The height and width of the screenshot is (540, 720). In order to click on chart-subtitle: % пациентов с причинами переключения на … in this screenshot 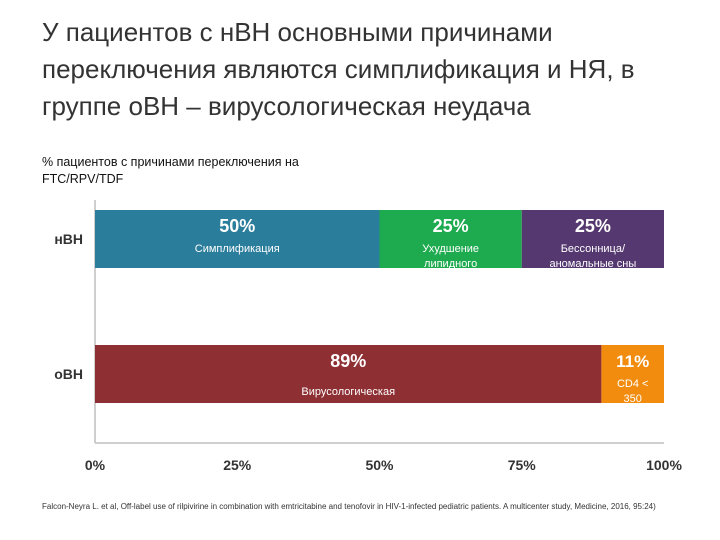, I will do `click(170, 170)`.